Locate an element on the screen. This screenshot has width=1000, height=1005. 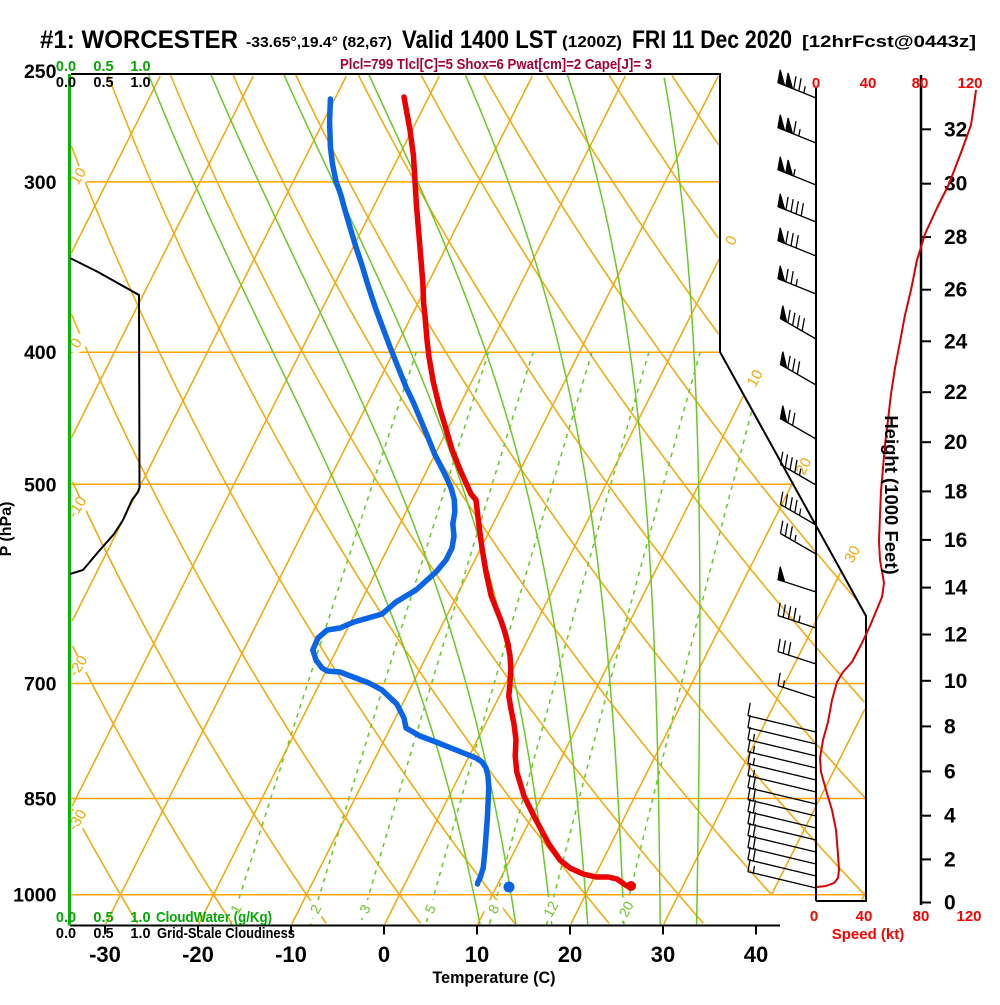
svg-text: (1200Z) is located at coordinates (592, 42).